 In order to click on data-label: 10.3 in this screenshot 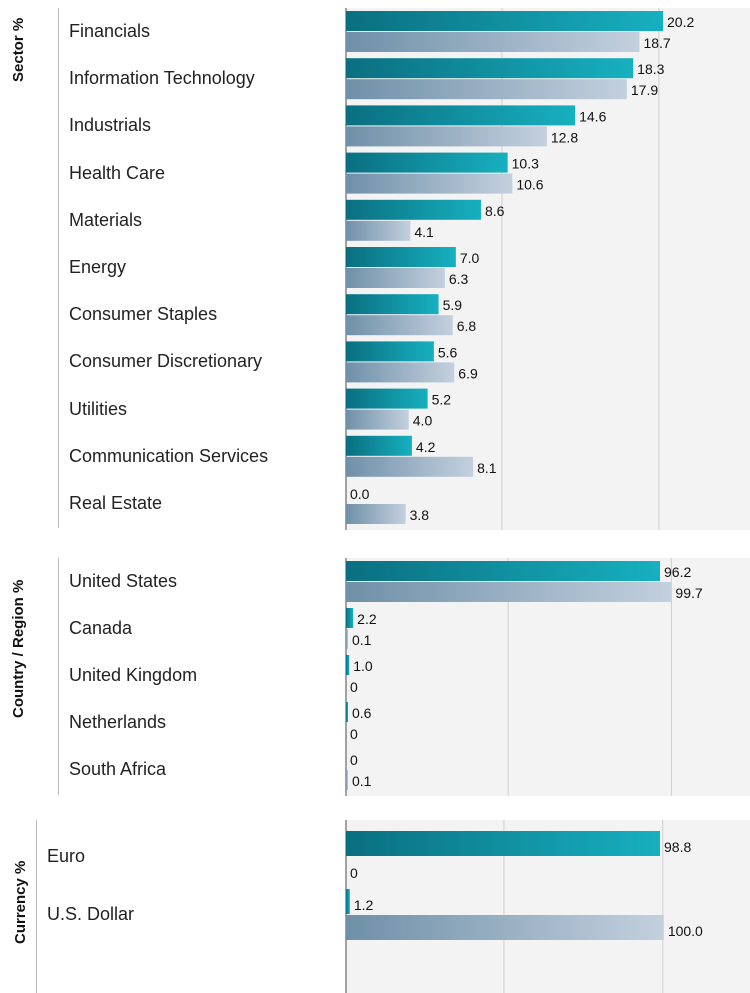, I will do `click(525, 164)`.